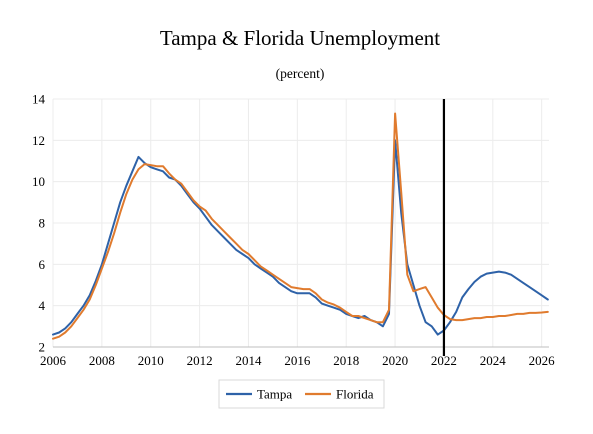 The image size is (593, 434). Describe the element at coordinates (42, 223) in the screenshot. I see `y-tick-label: 8` at that location.